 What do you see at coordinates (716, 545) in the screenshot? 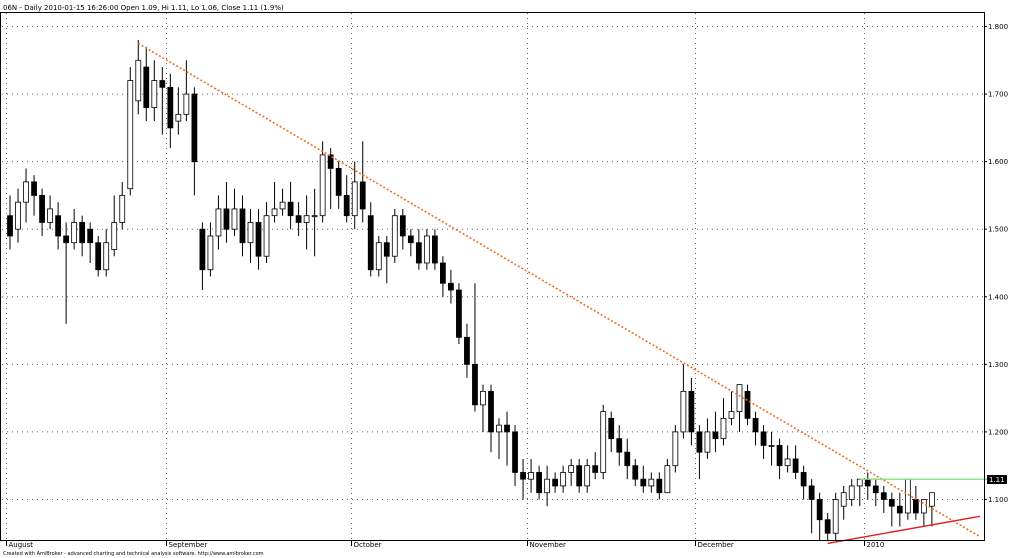
I see `x-tick-label: December` at bounding box center [716, 545].